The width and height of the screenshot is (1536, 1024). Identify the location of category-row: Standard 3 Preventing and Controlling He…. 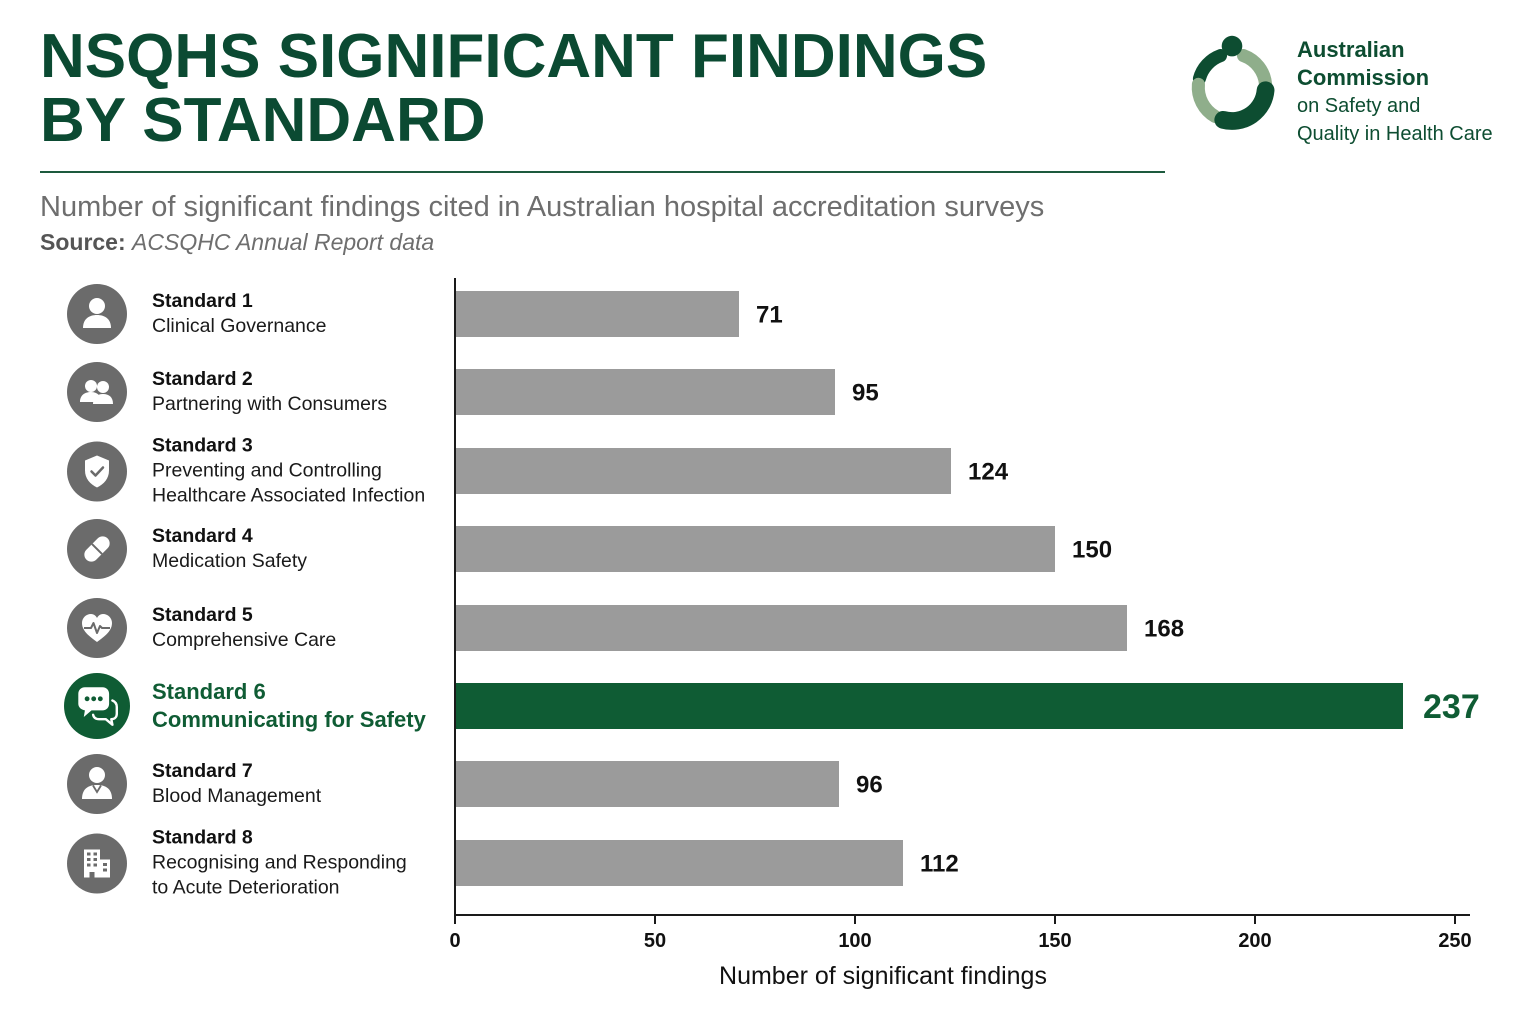
(246, 471).